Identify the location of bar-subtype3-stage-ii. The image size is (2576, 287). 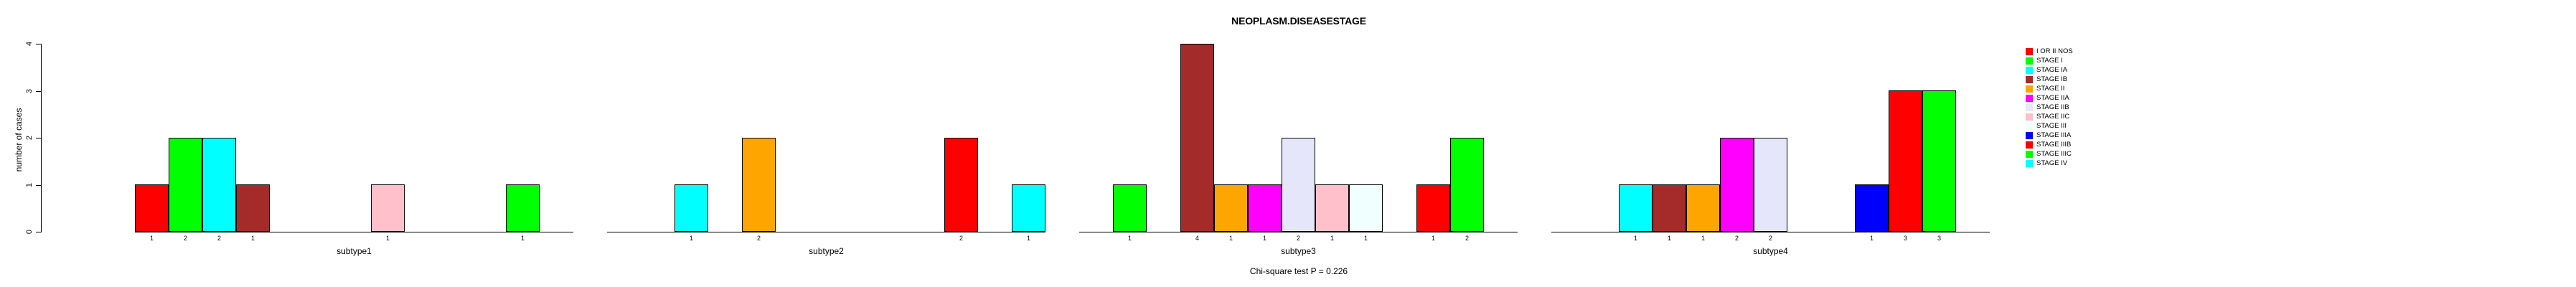
(1231, 208).